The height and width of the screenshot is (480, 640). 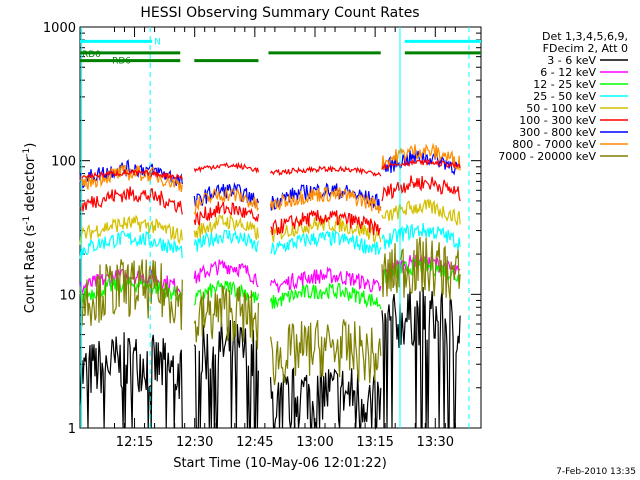 What do you see at coordinates (254, 442) in the screenshot?
I see `x-tick-label: 12:45` at bounding box center [254, 442].